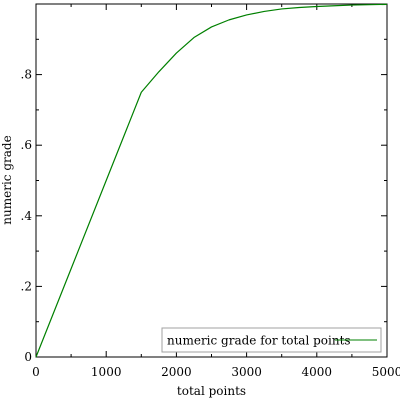 The width and height of the screenshot is (400, 400). What do you see at coordinates (211, 391) in the screenshot?
I see `x-axis-label: total points` at bounding box center [211, 391].